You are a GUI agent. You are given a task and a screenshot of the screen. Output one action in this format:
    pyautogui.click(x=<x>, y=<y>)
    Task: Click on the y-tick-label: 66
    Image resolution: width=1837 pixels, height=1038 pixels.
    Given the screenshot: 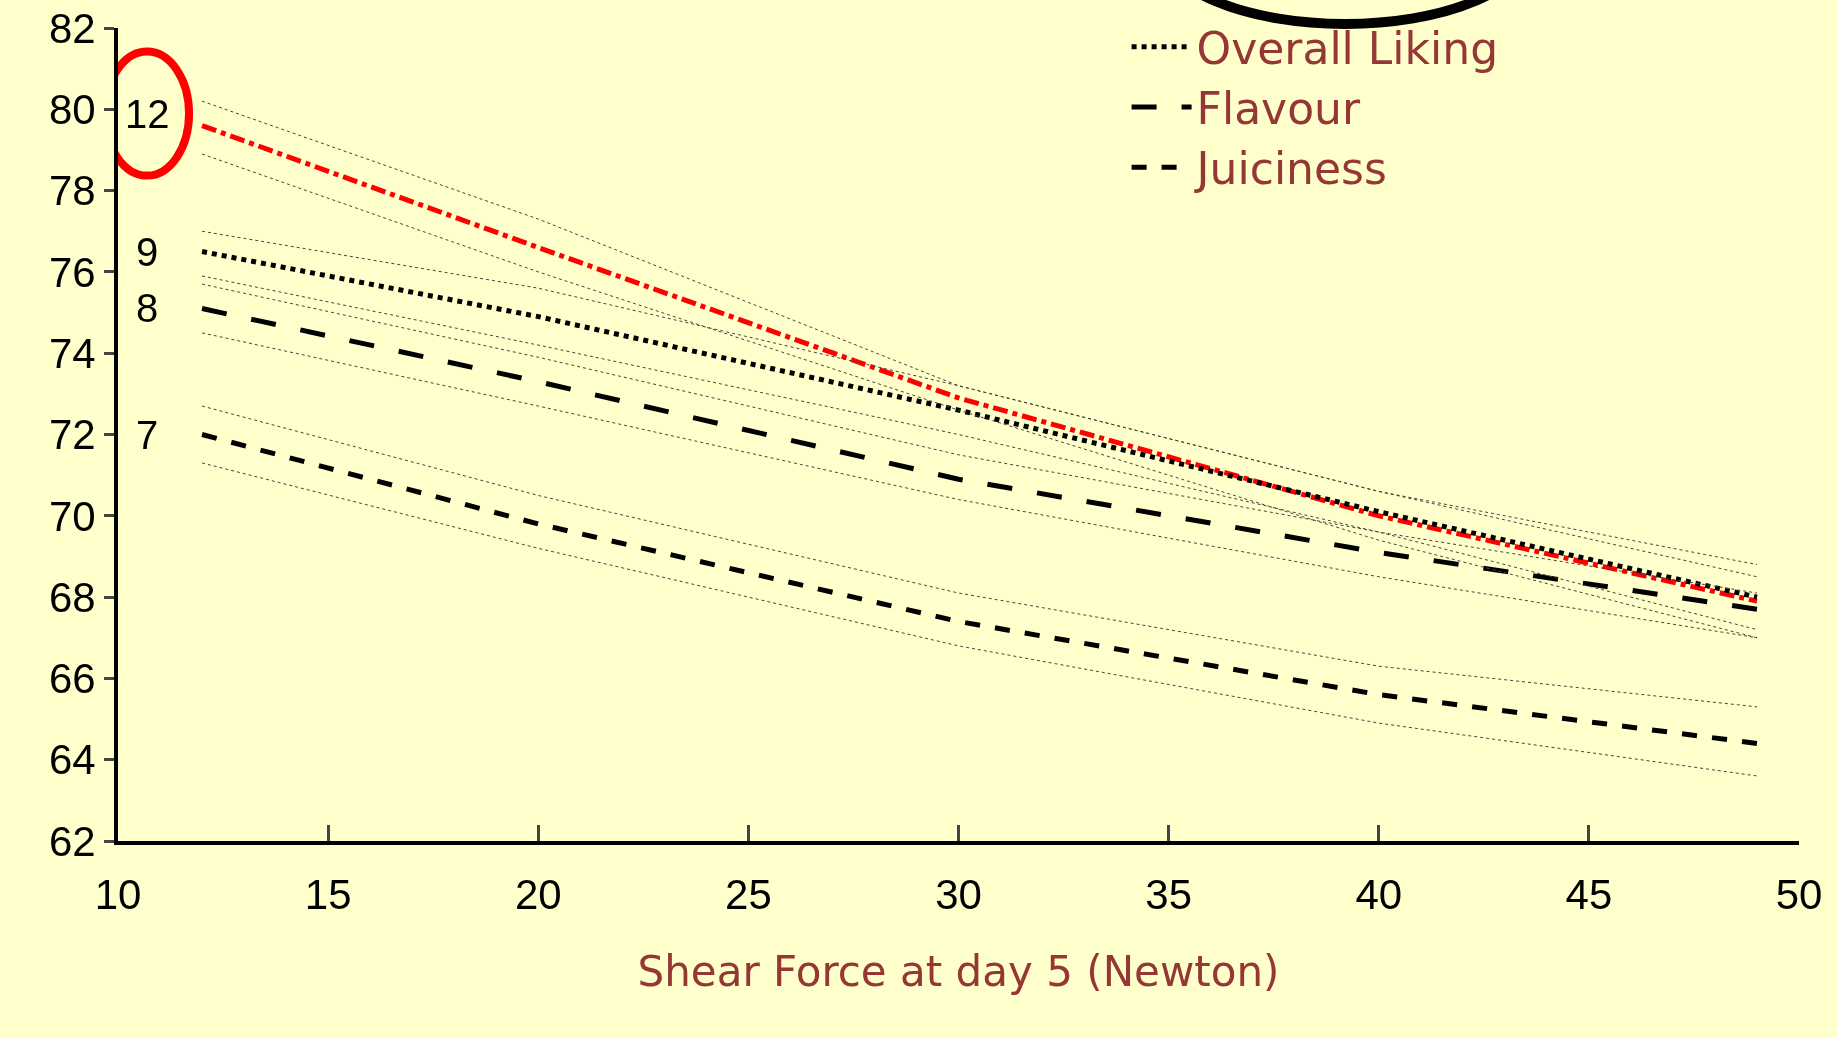 What is the action you would take?
    pyautogui.click(x=72, y=679)
    